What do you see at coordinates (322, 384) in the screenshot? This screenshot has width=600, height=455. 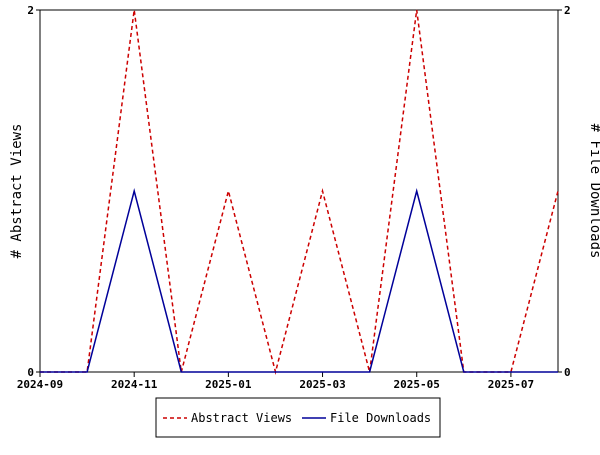 I see `x-tick-label: 2025-03` at bounding box center [322, 384].